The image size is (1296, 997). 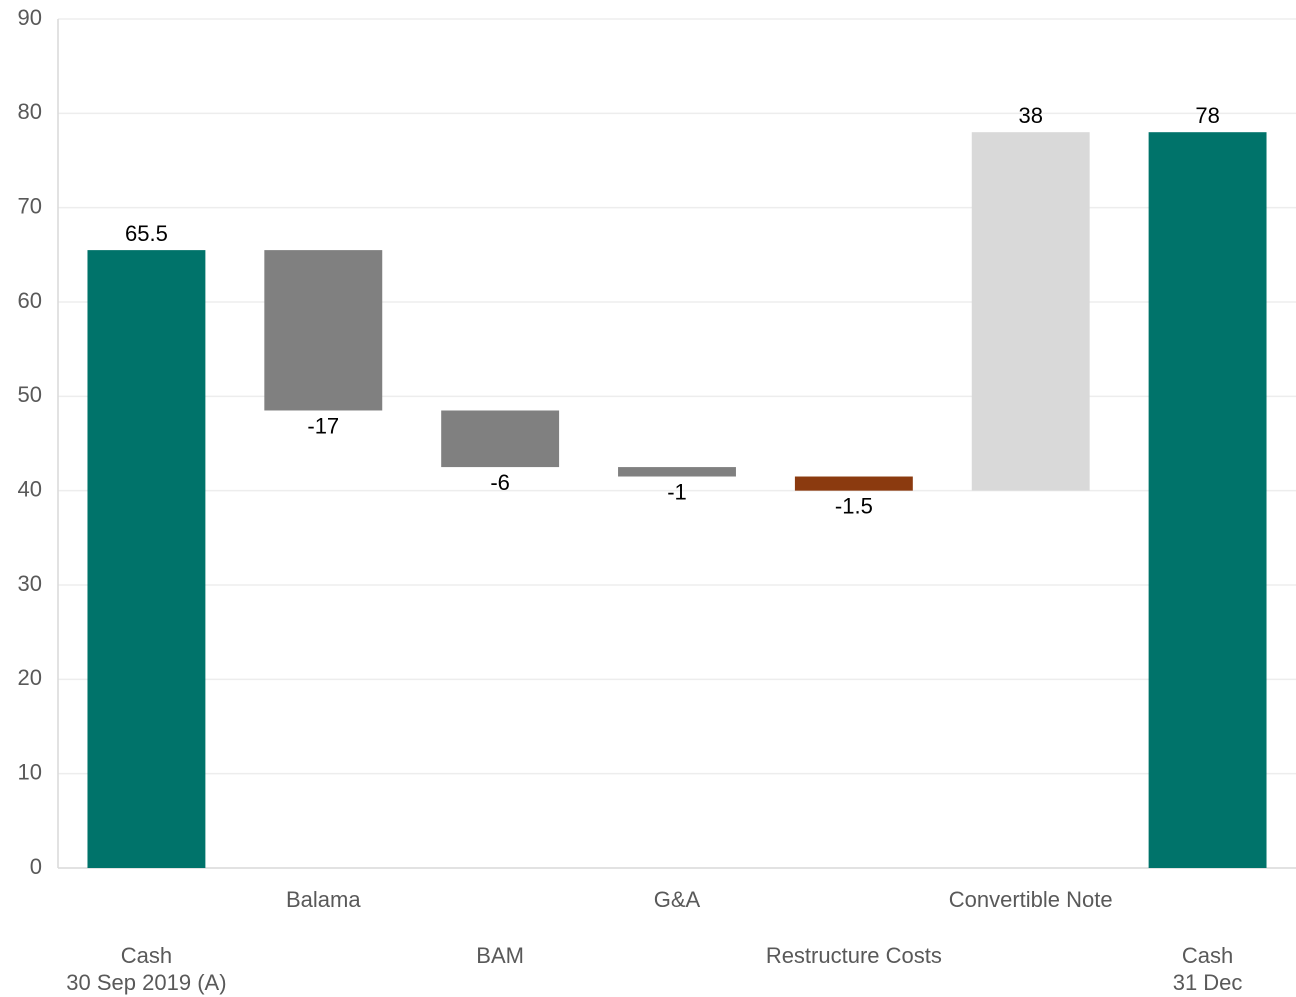 I want to click on x-tick-label: BAM, so click(x=500, y=955).